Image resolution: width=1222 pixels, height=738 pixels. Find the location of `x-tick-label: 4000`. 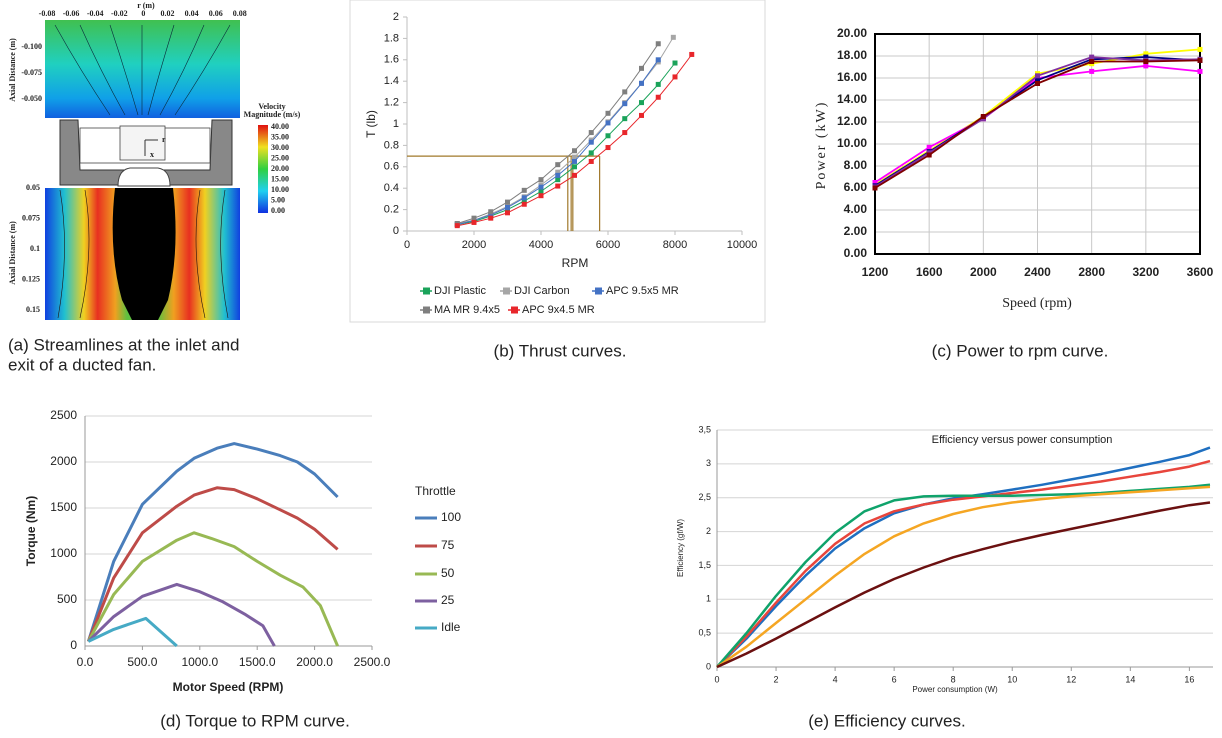

x-tick-label: 4000 is located at coordinates (541, 245).